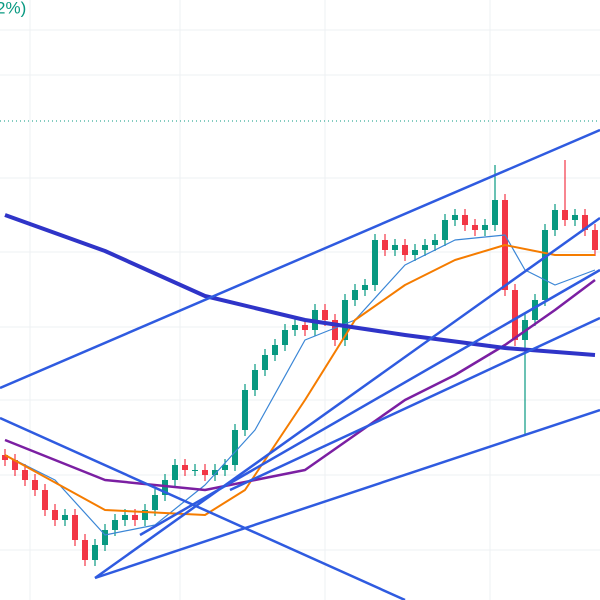 Image resolution: width=600 pixels, height=600 pixels. What do you see at coordinates (13, 8) in the screenshot?
I see `header-text: 2%)` at bounding box center [13, 8].